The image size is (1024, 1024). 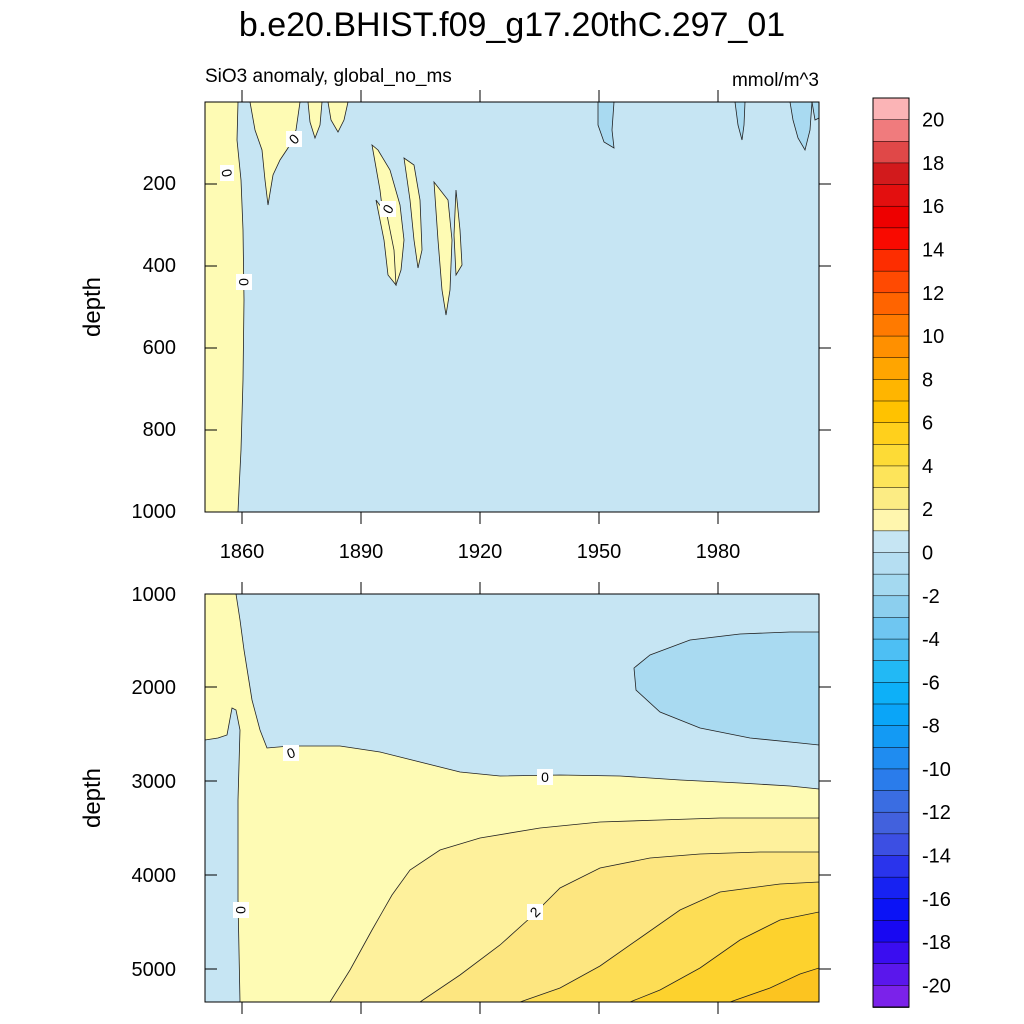 I want to click on colorbar-frame, so click(x=891, y=552).